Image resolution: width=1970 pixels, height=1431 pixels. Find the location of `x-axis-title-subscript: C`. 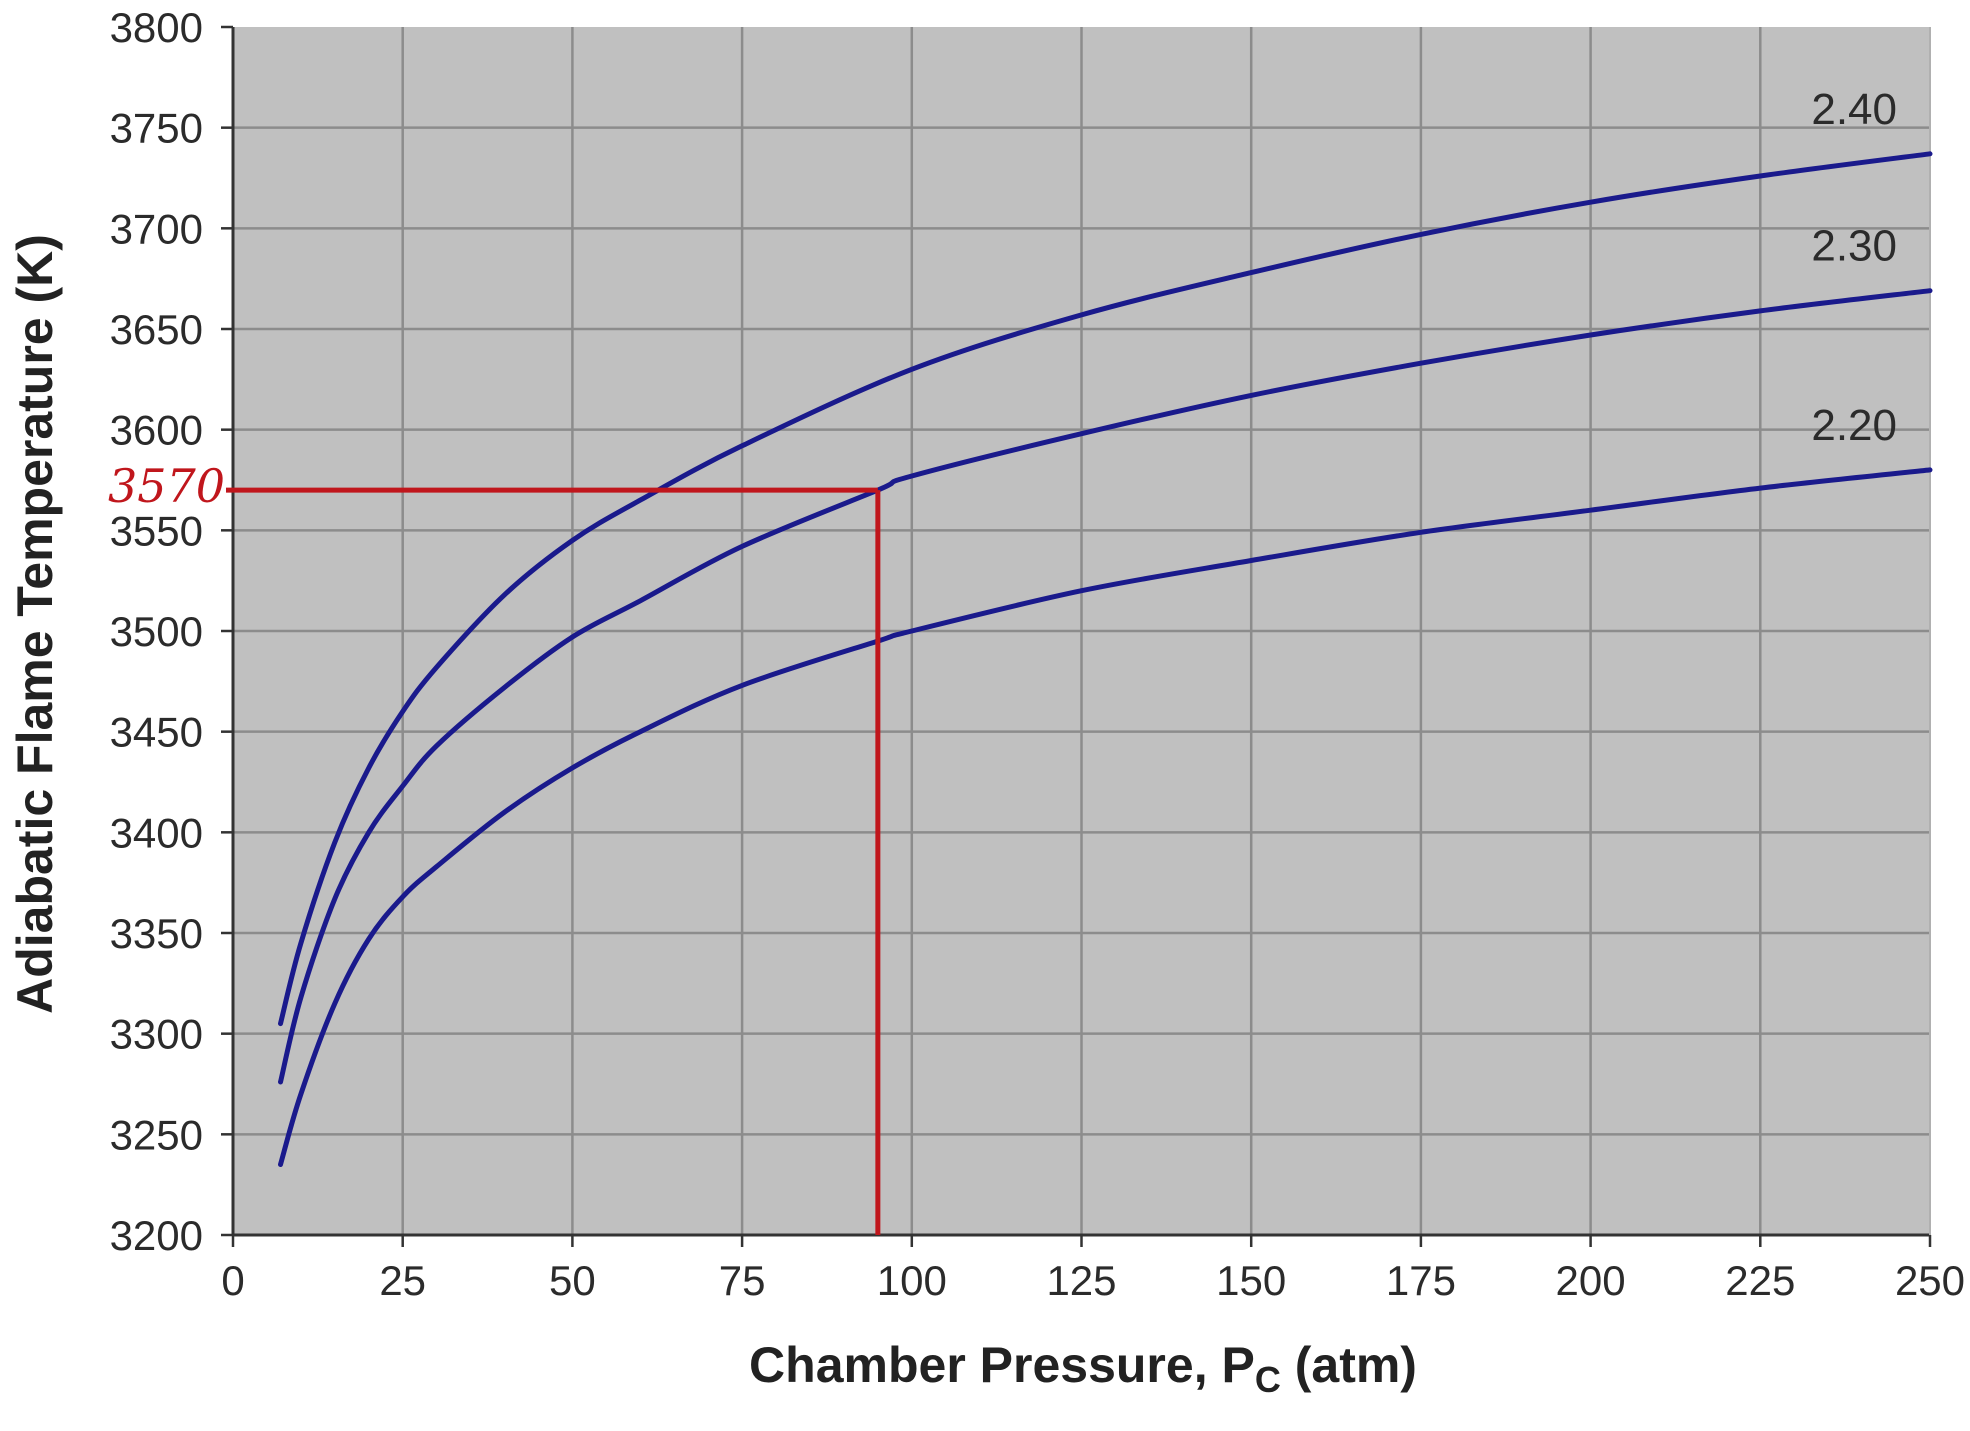

x-axis-title-subscript: C is located at coordinates (1268, 1379).